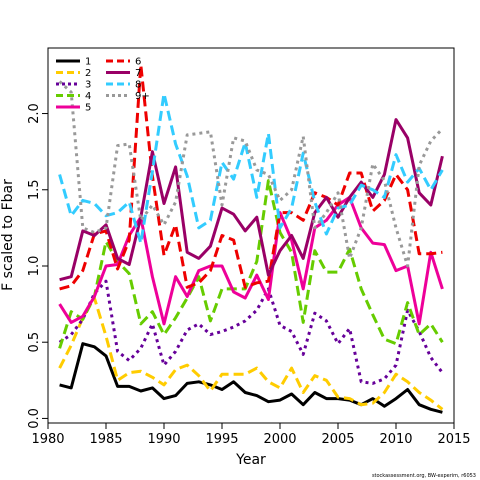  What do you see at coordinates (34, 266) in the screenshot?
I see `y-tick-label: 1.0` at bounding box center [34, 266].